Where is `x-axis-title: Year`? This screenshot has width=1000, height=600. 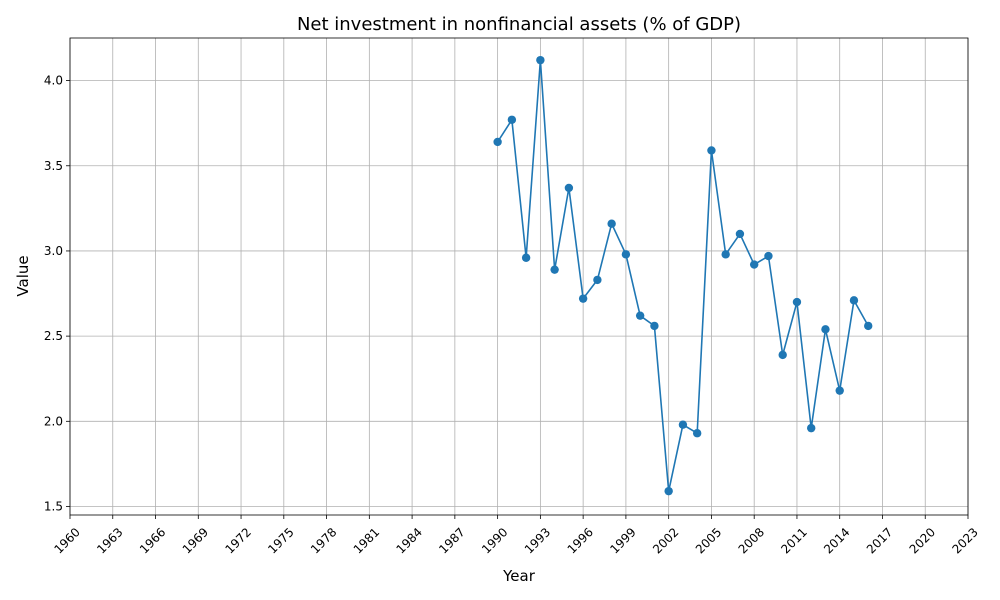
x-axis-title: Year is located at coordinates (519, 576).